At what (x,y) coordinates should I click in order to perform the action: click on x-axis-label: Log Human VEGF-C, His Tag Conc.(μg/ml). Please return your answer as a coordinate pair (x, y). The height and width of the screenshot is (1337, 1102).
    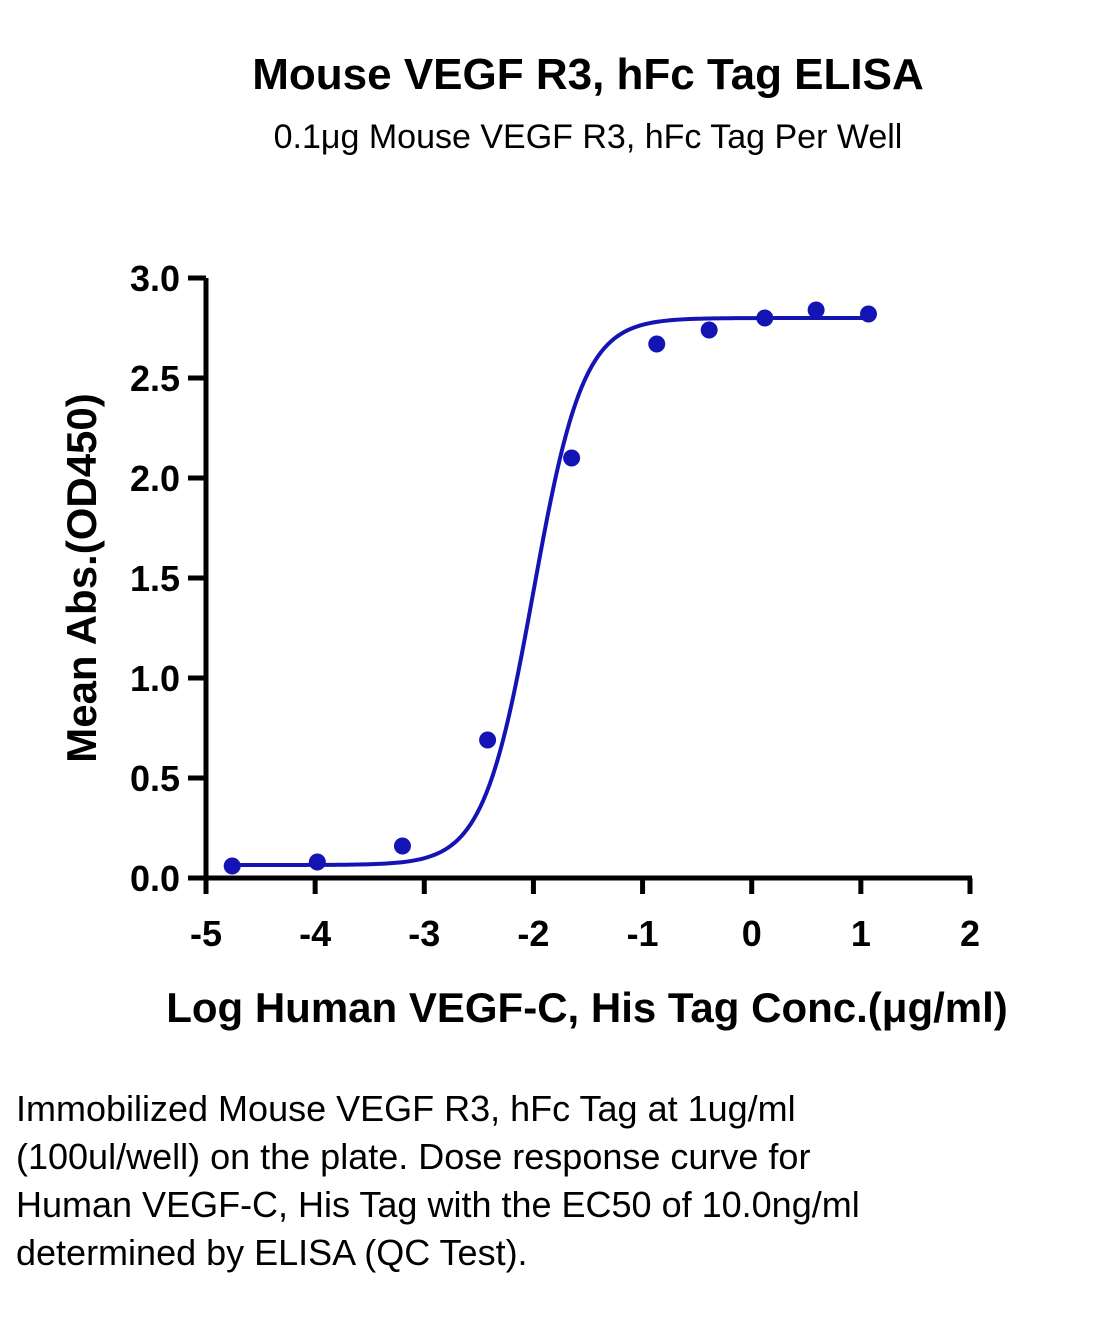
    Looking at the image, I should click on (587, 1007).